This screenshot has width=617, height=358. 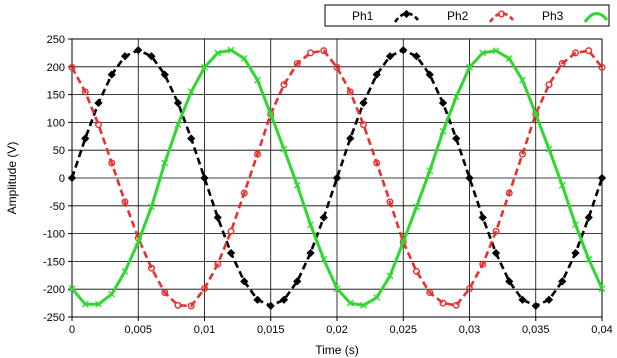 What do you see at coordinates (271, 330) in the screenshot?
I see `x-tick-label: 0,015` at bounding box center [271, 330].